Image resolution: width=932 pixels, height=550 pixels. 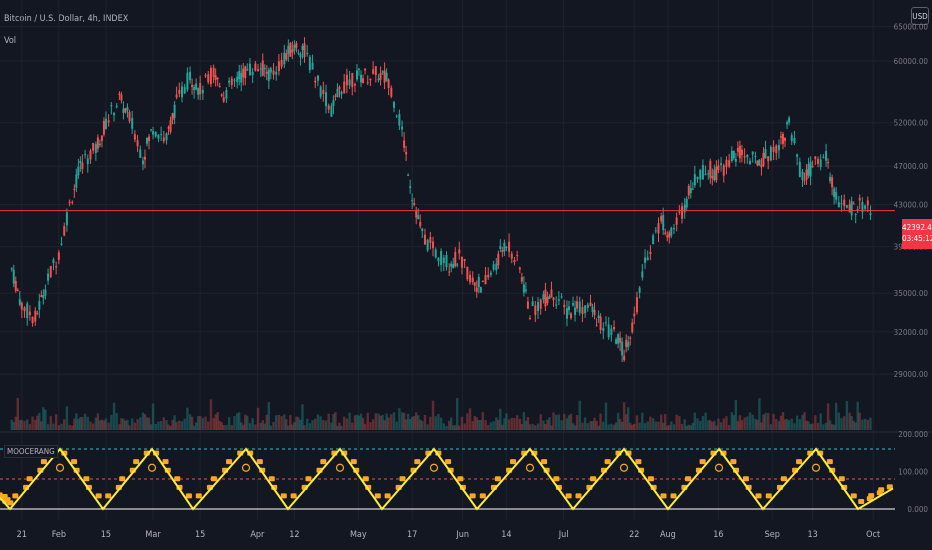 I want to click on price-tick-label: 47000.00, so click(x=911, y=166).